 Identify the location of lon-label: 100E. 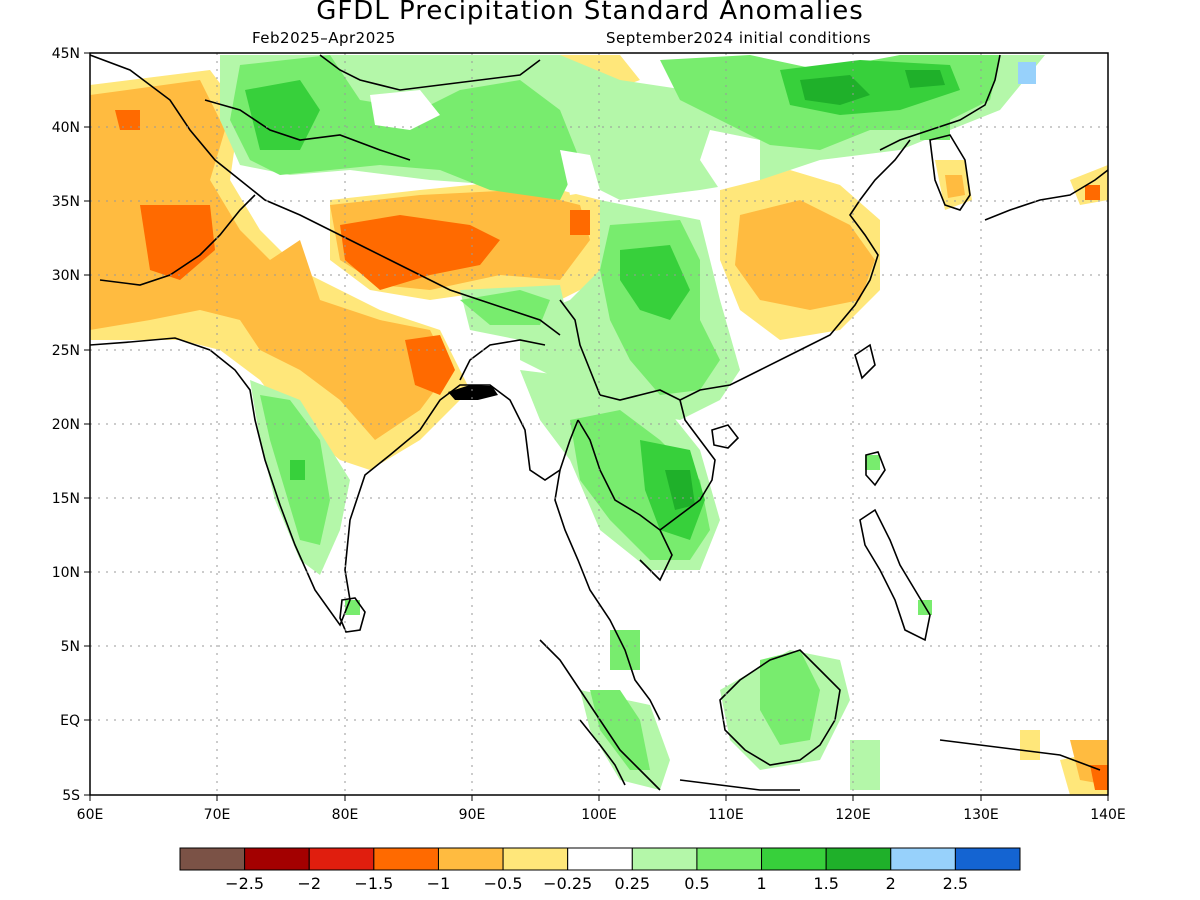
(599, 815).